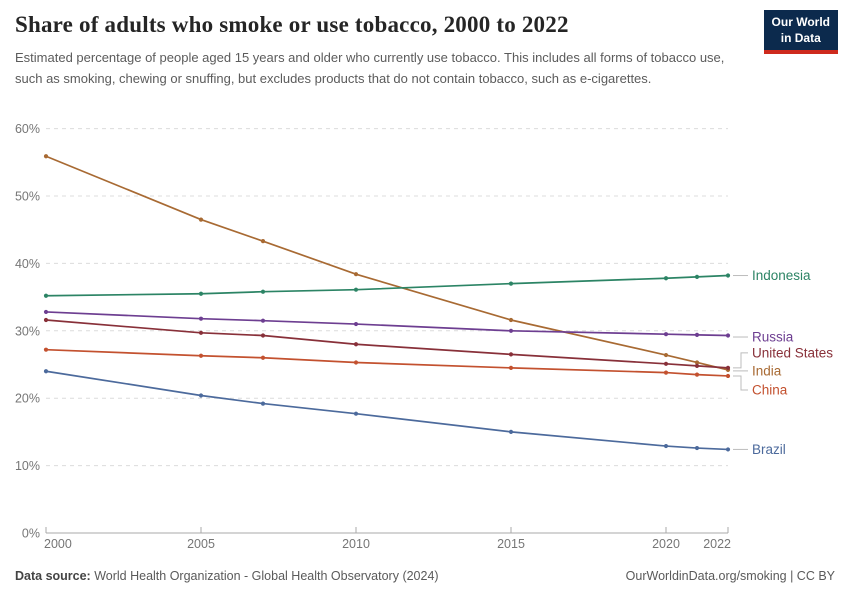 Image resolution: width=850 pixels, height=600 pixels. What do you see at coordinates (666, 355) in the screenshot?
I see `data-point-india-2020` at bounding box center [666, 355].